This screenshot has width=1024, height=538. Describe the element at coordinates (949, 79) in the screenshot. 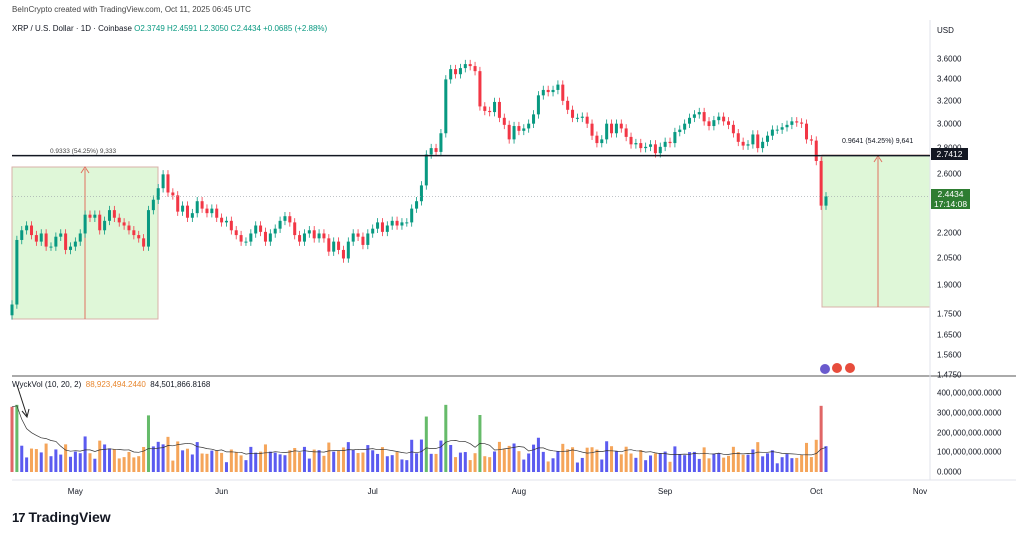

I see `price-tick-label: 3.4000` at that location.